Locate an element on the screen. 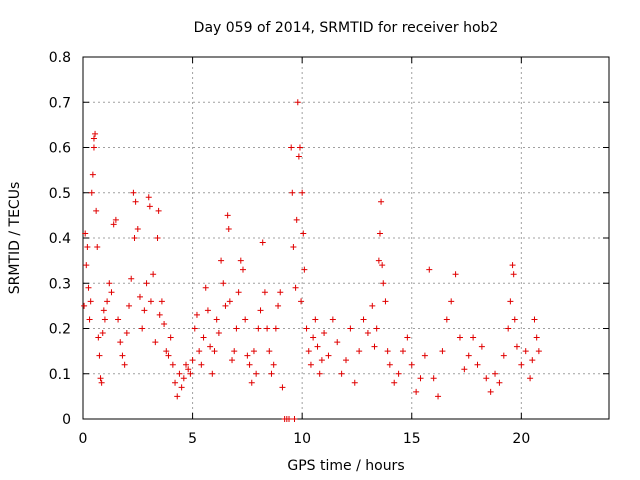 The height and width of the screenshot is (480, 640). y-tick-label: 0.8 is located at coordinates (60, 58).